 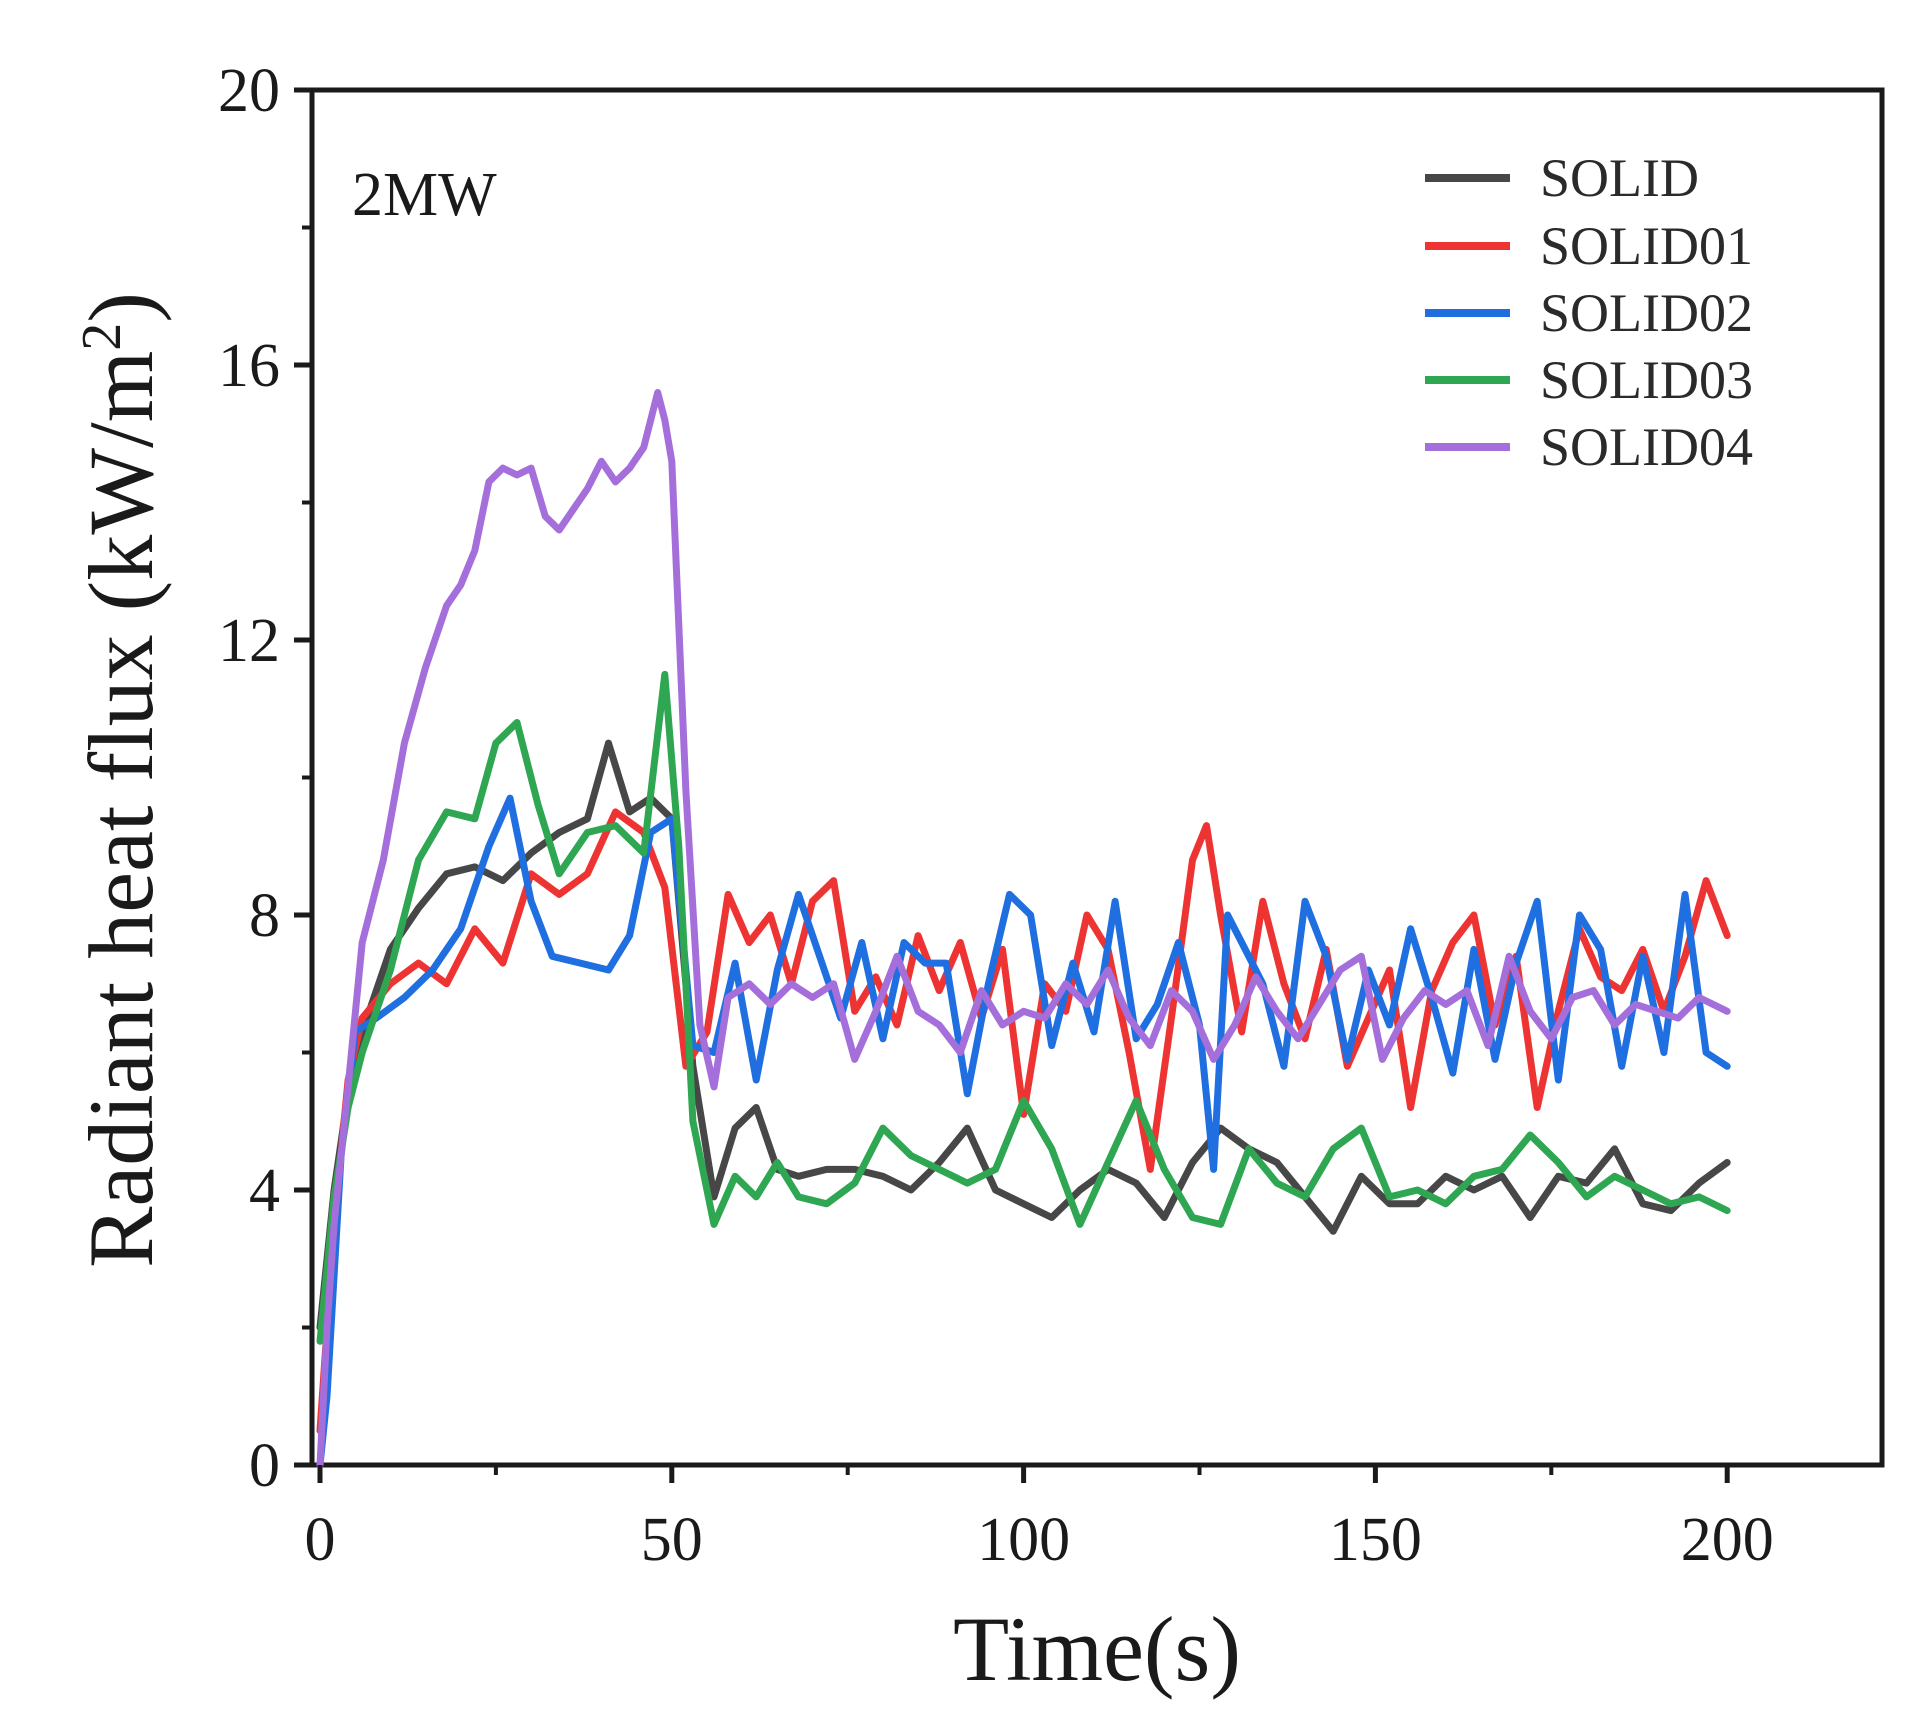 I want to click on annotation-label: 2MW, so click(x=424, y=195).